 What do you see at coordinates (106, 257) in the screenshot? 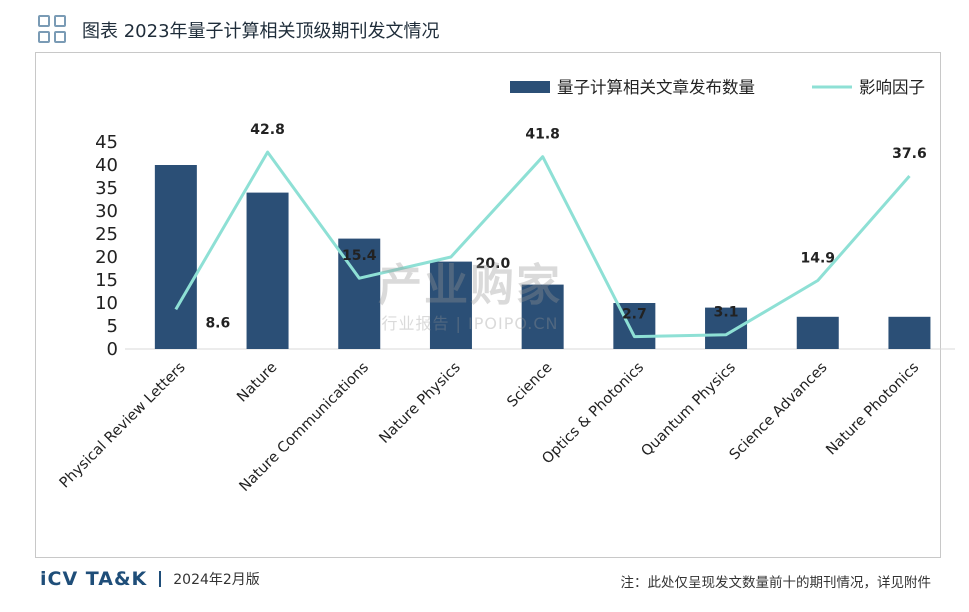
I see `y-tick-label: 20` at bounding box center [106, 257].